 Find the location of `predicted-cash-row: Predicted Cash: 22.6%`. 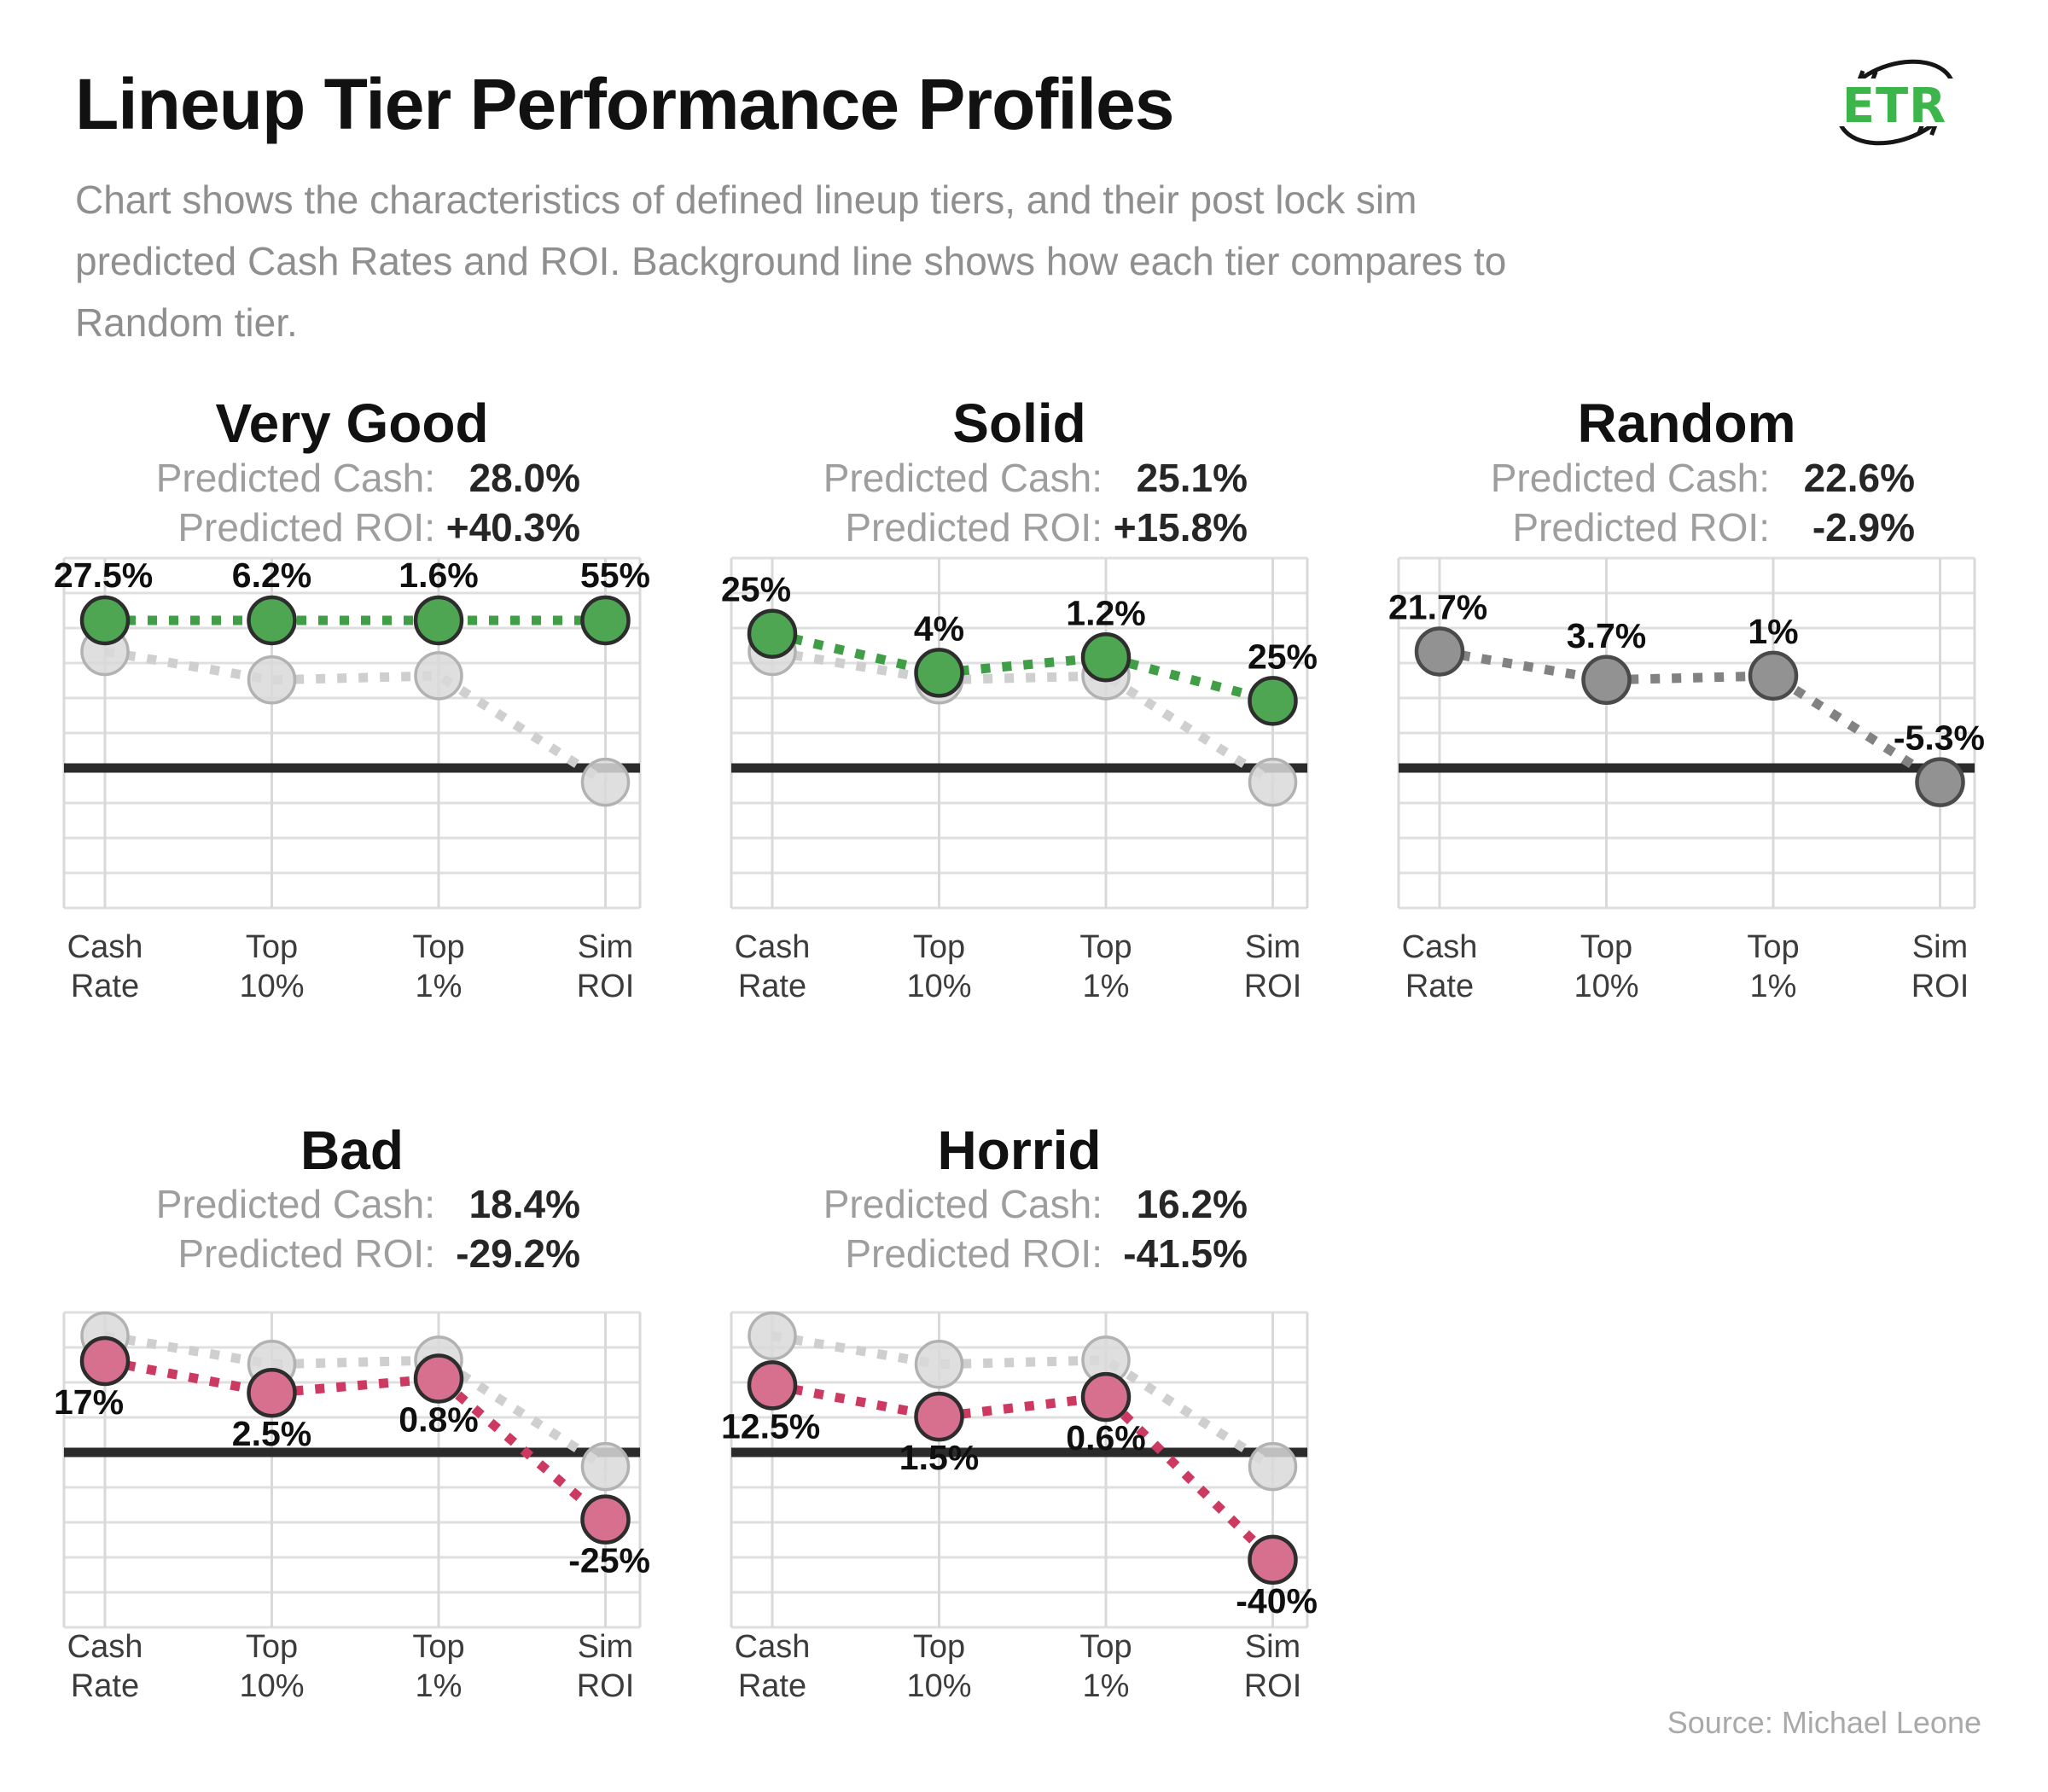

predicted-cash-row: Predicted Cash: 22.6% is located at coordinates (1687, 478).